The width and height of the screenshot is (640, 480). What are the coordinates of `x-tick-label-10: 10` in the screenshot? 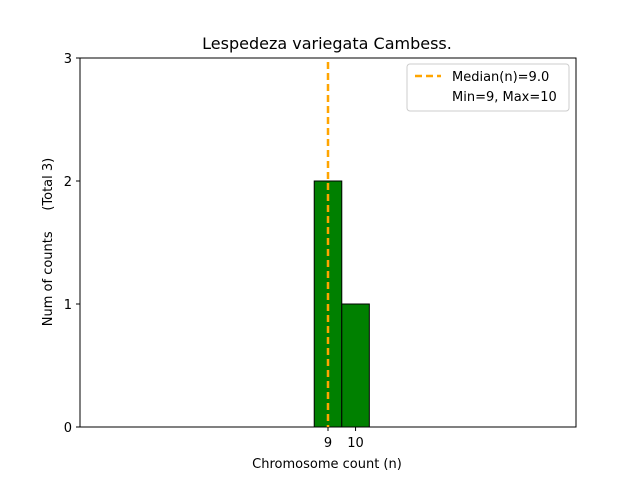 It's located at (355, 443).